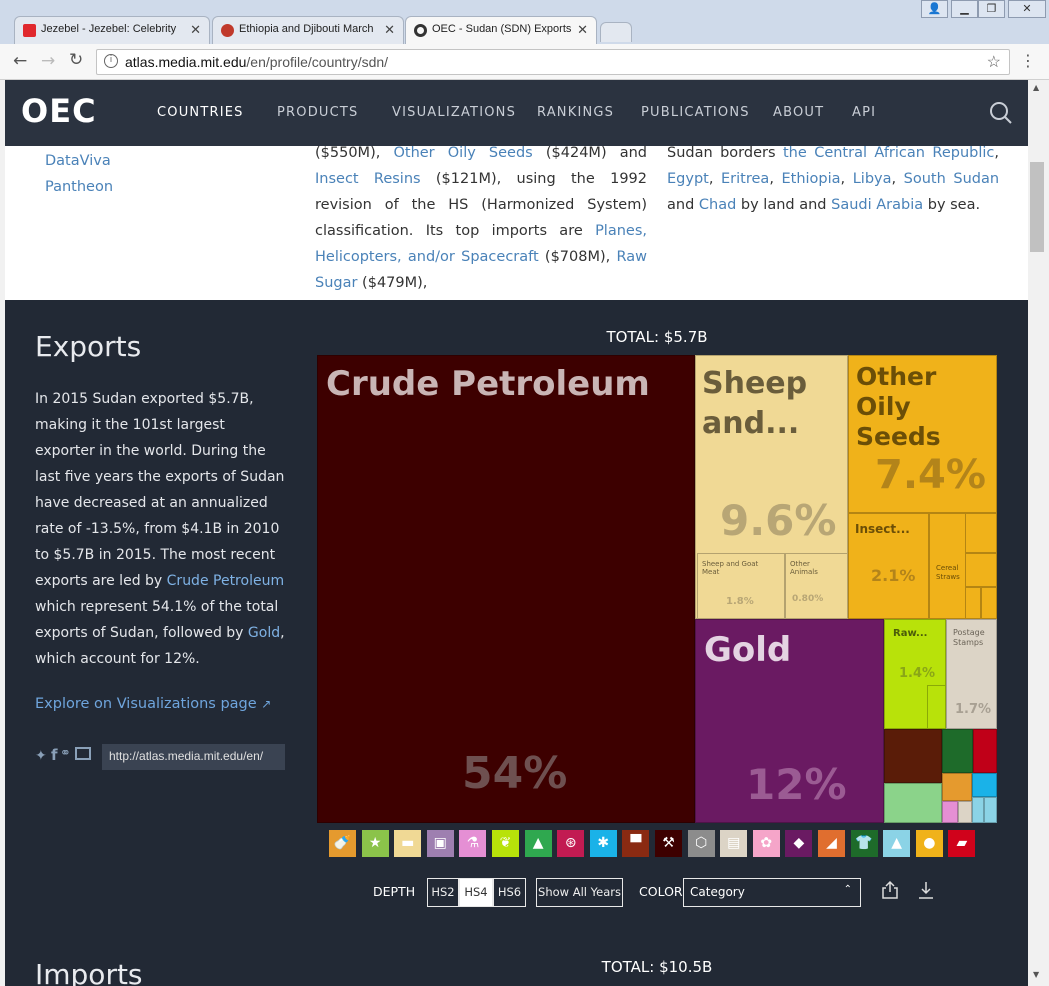 The width and height of the screenshot is (1049, 986). I want to click on text-link: Egypt, so click(688, 179).